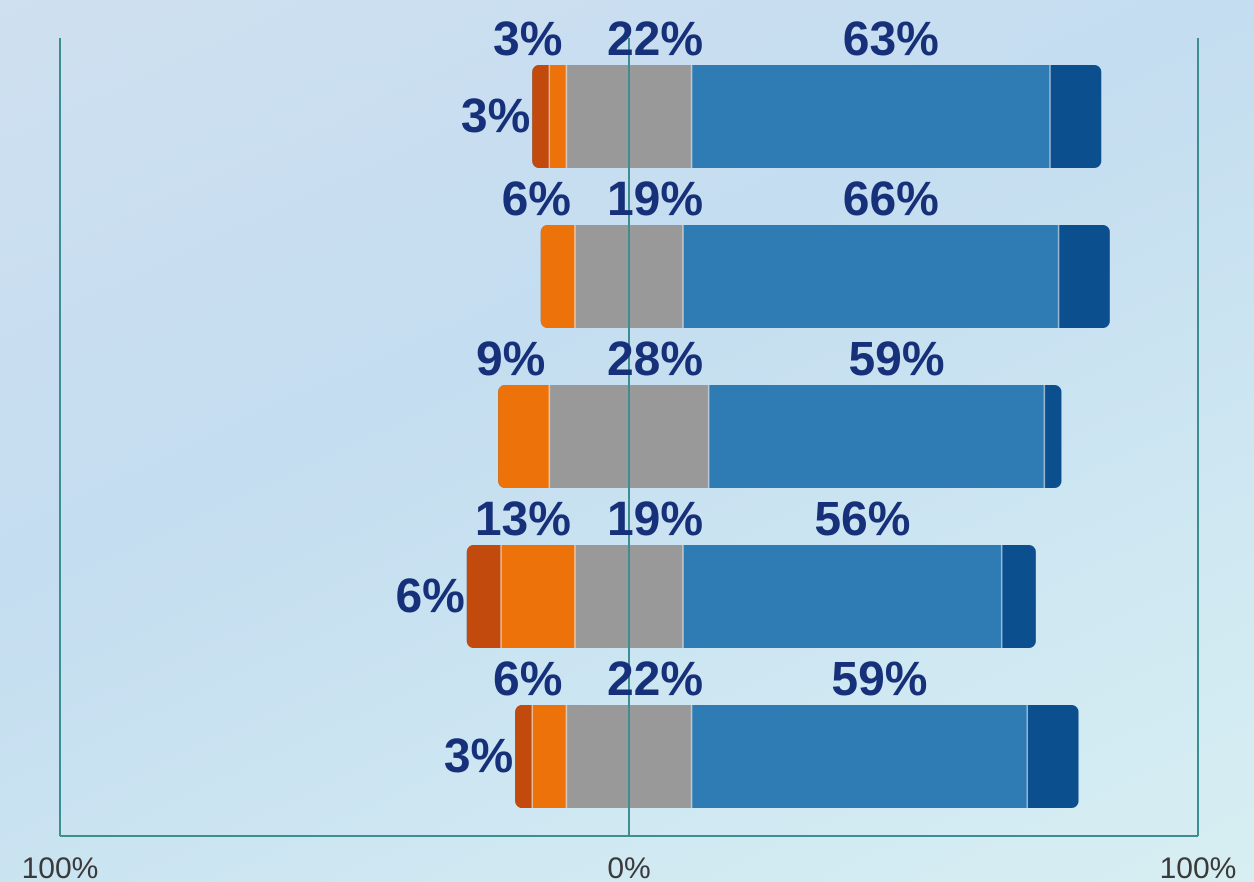  I want to click on bar-segment-very-positive-third, so click(1049, 436).